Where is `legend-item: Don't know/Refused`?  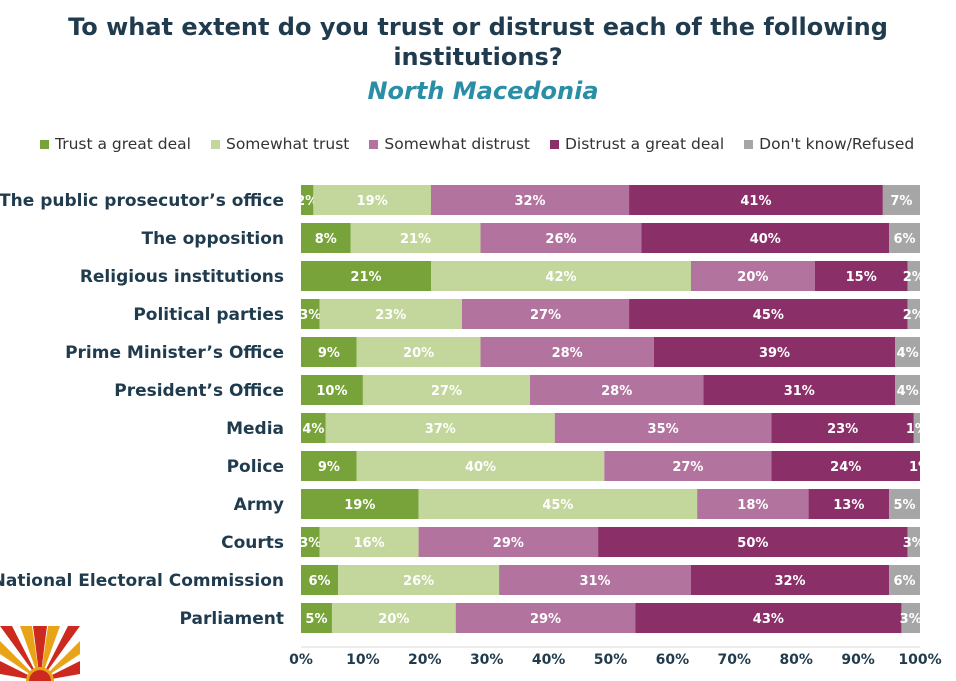
legend-item: Don't know/Refused is located at coordinates (829, 144).